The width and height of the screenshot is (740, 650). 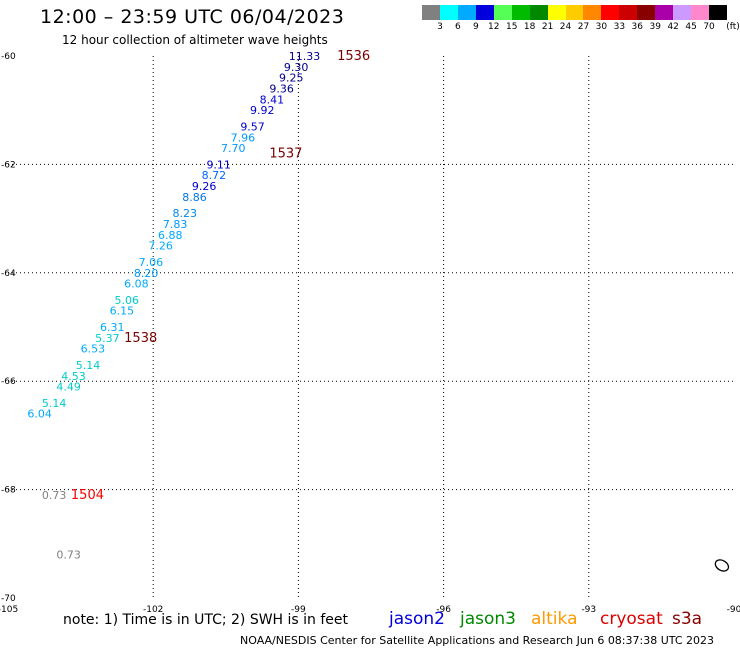 I want to click on wave-height-label: 9.11, so click(x=218, y=164).